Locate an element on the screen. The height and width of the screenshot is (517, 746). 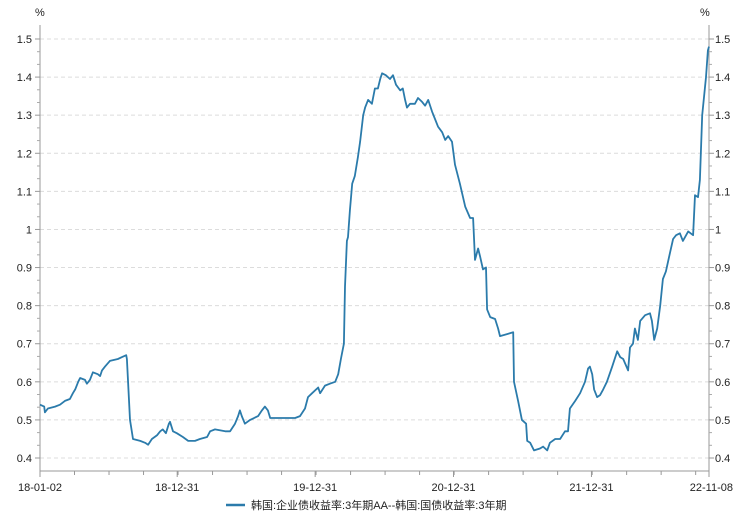
y-tick-label-left: 0.7 is located at coordinates (24, 345).